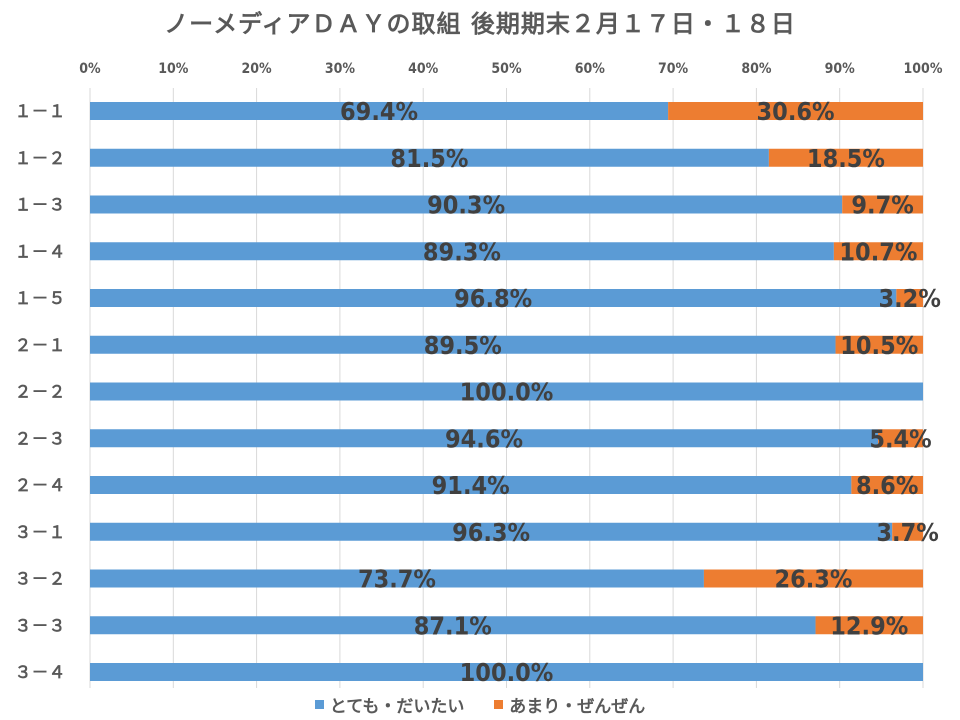 Image resolution: width=960 pixels, height=720 pixels. What do you see at coordinates (506, 69) in the screenshot?
I see `x-tick-label: 50%` at bounding box center [506, 69].